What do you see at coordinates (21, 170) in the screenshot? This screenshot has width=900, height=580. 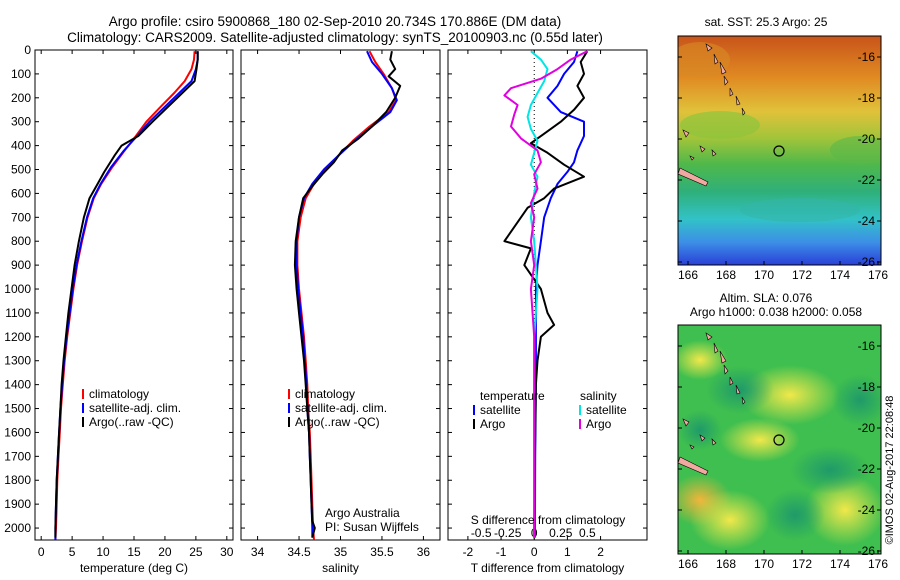 I see `depth-tick-label: 500` at bounding box center [21, 170].